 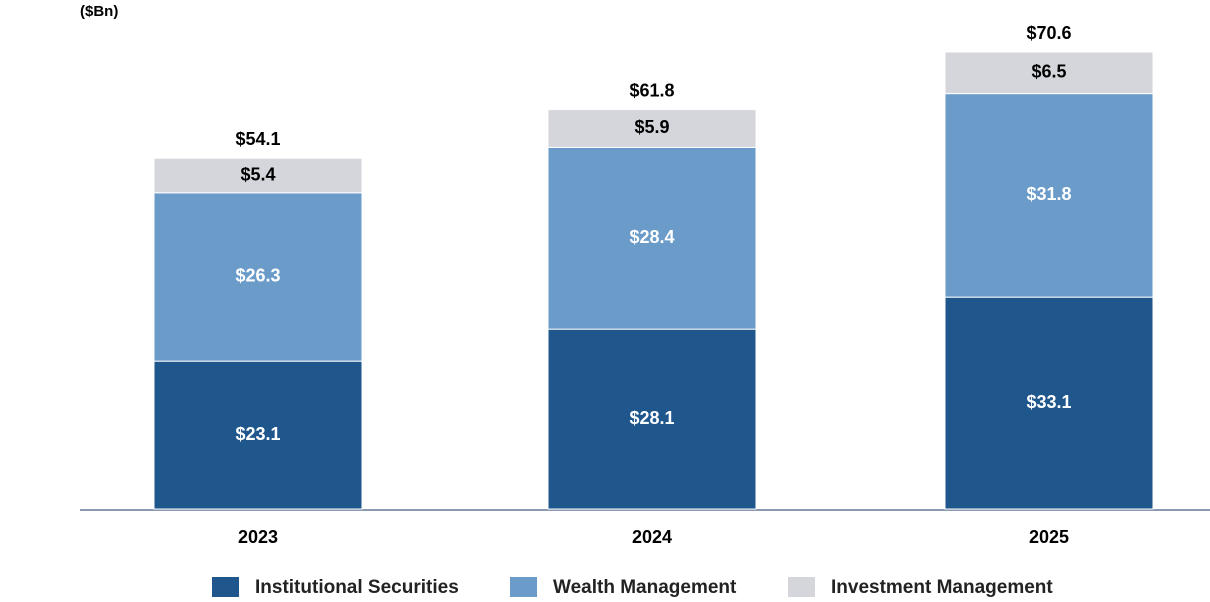 I want to click on total-label: $61.8, so click(x=651, y=90).